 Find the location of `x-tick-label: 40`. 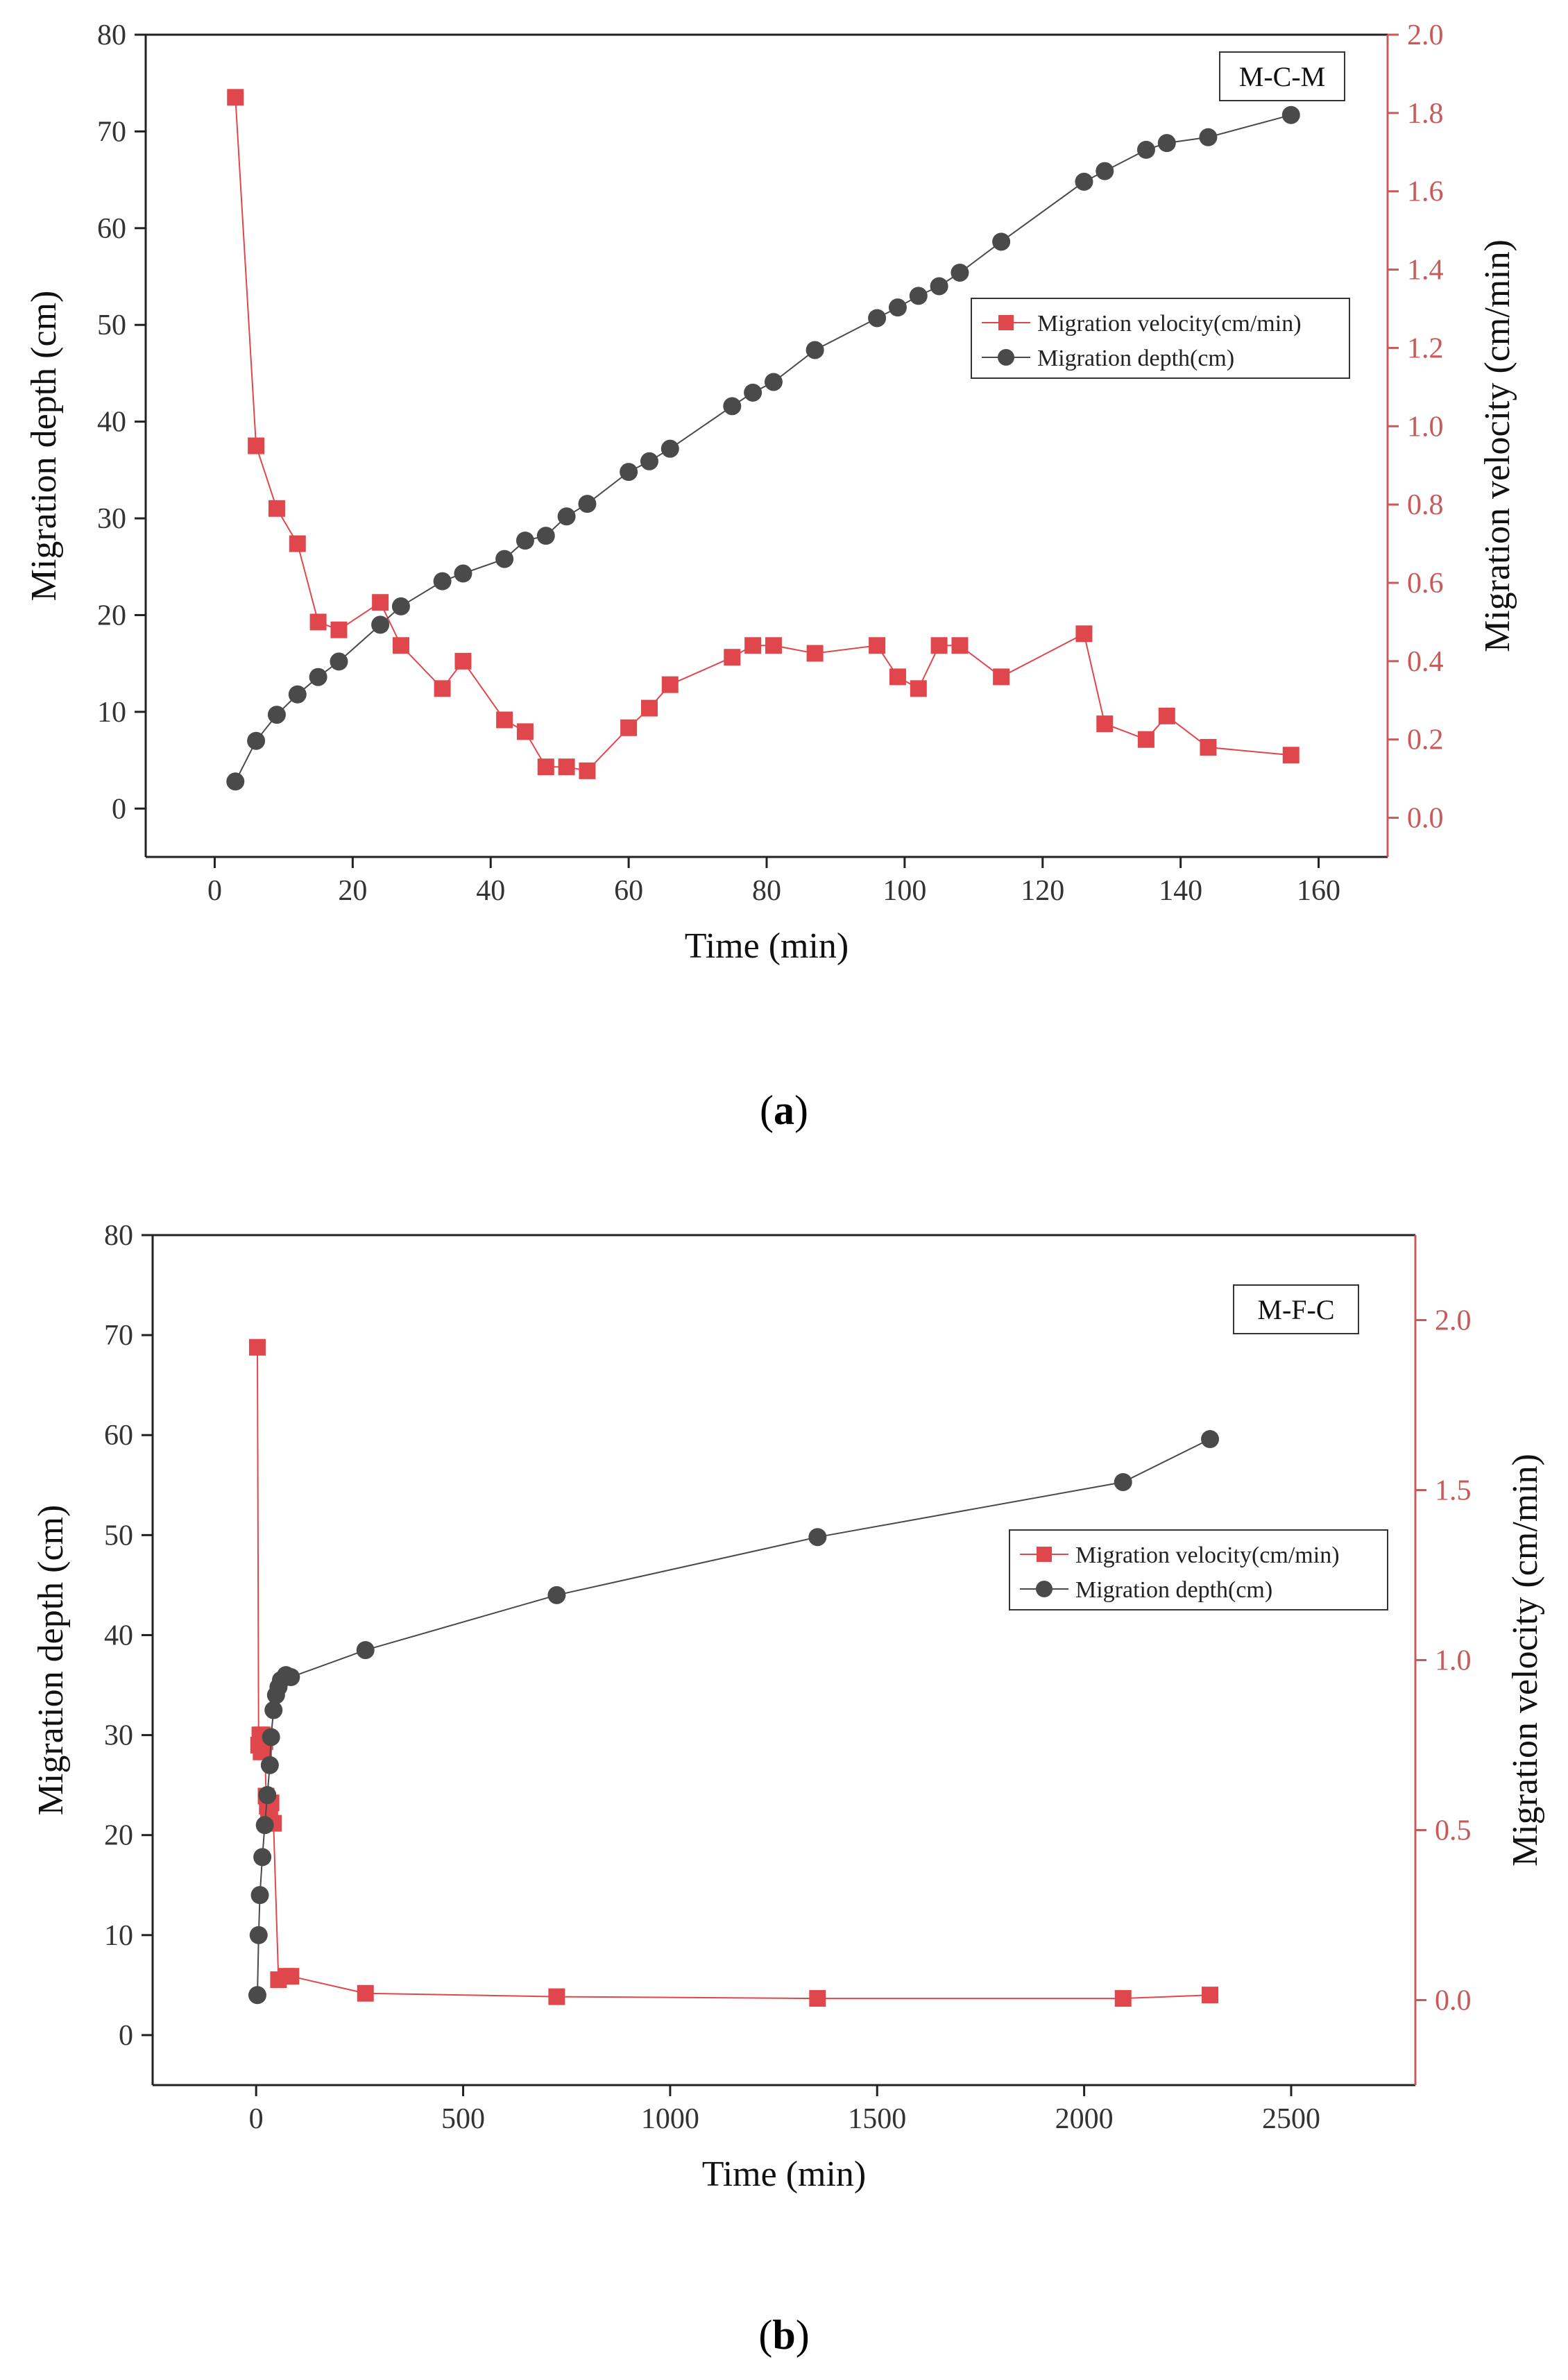

x-tick-label: 40 is located at coordinates (490, 891).